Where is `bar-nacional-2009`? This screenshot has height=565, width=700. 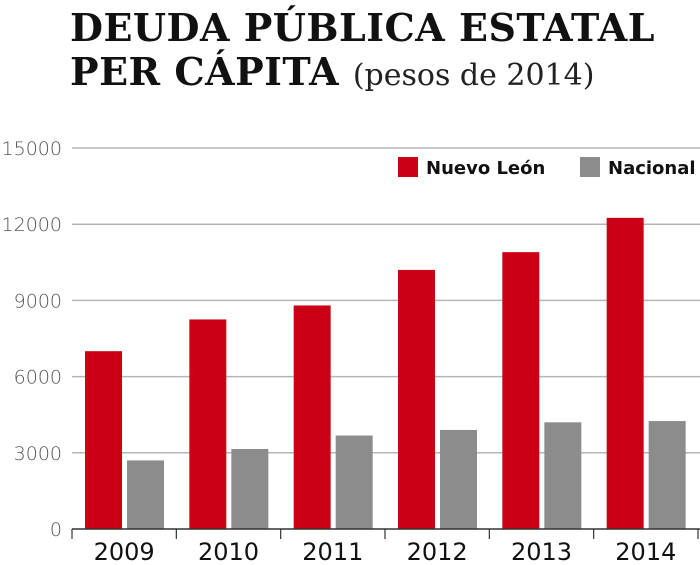
bar-nacional-2009 is located at coordinates (145, 494).